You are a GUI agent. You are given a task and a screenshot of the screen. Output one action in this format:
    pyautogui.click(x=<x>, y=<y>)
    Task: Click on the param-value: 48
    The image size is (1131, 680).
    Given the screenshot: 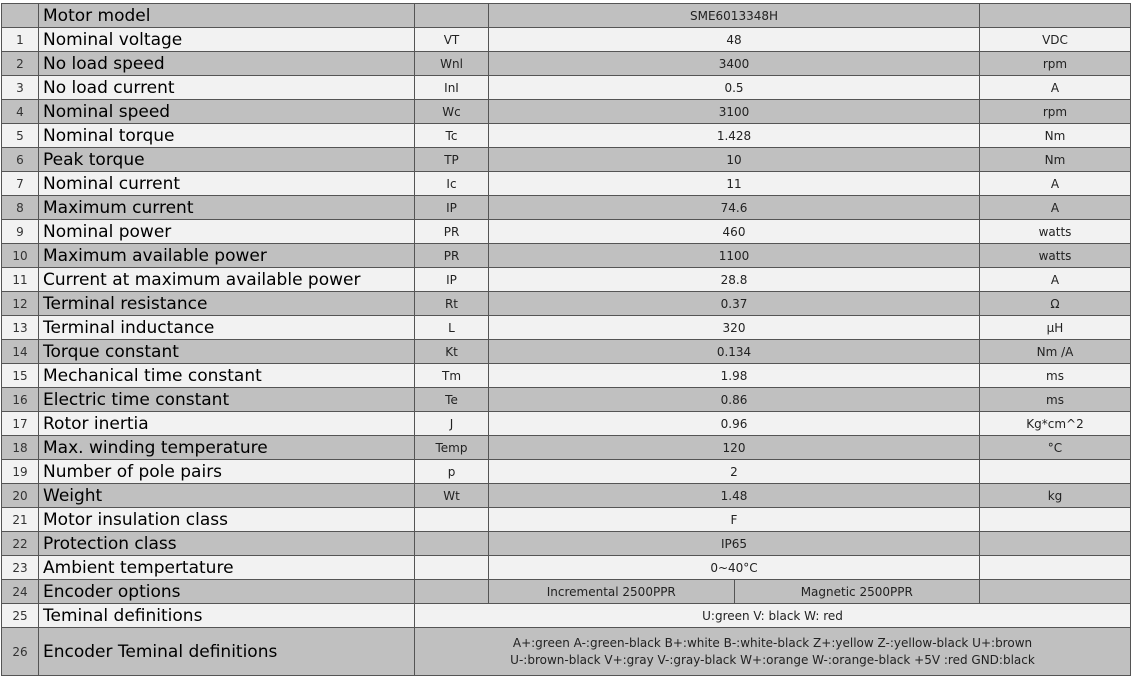 What is the action you would take?
    pyautogui.click(x=734, y=39)
    